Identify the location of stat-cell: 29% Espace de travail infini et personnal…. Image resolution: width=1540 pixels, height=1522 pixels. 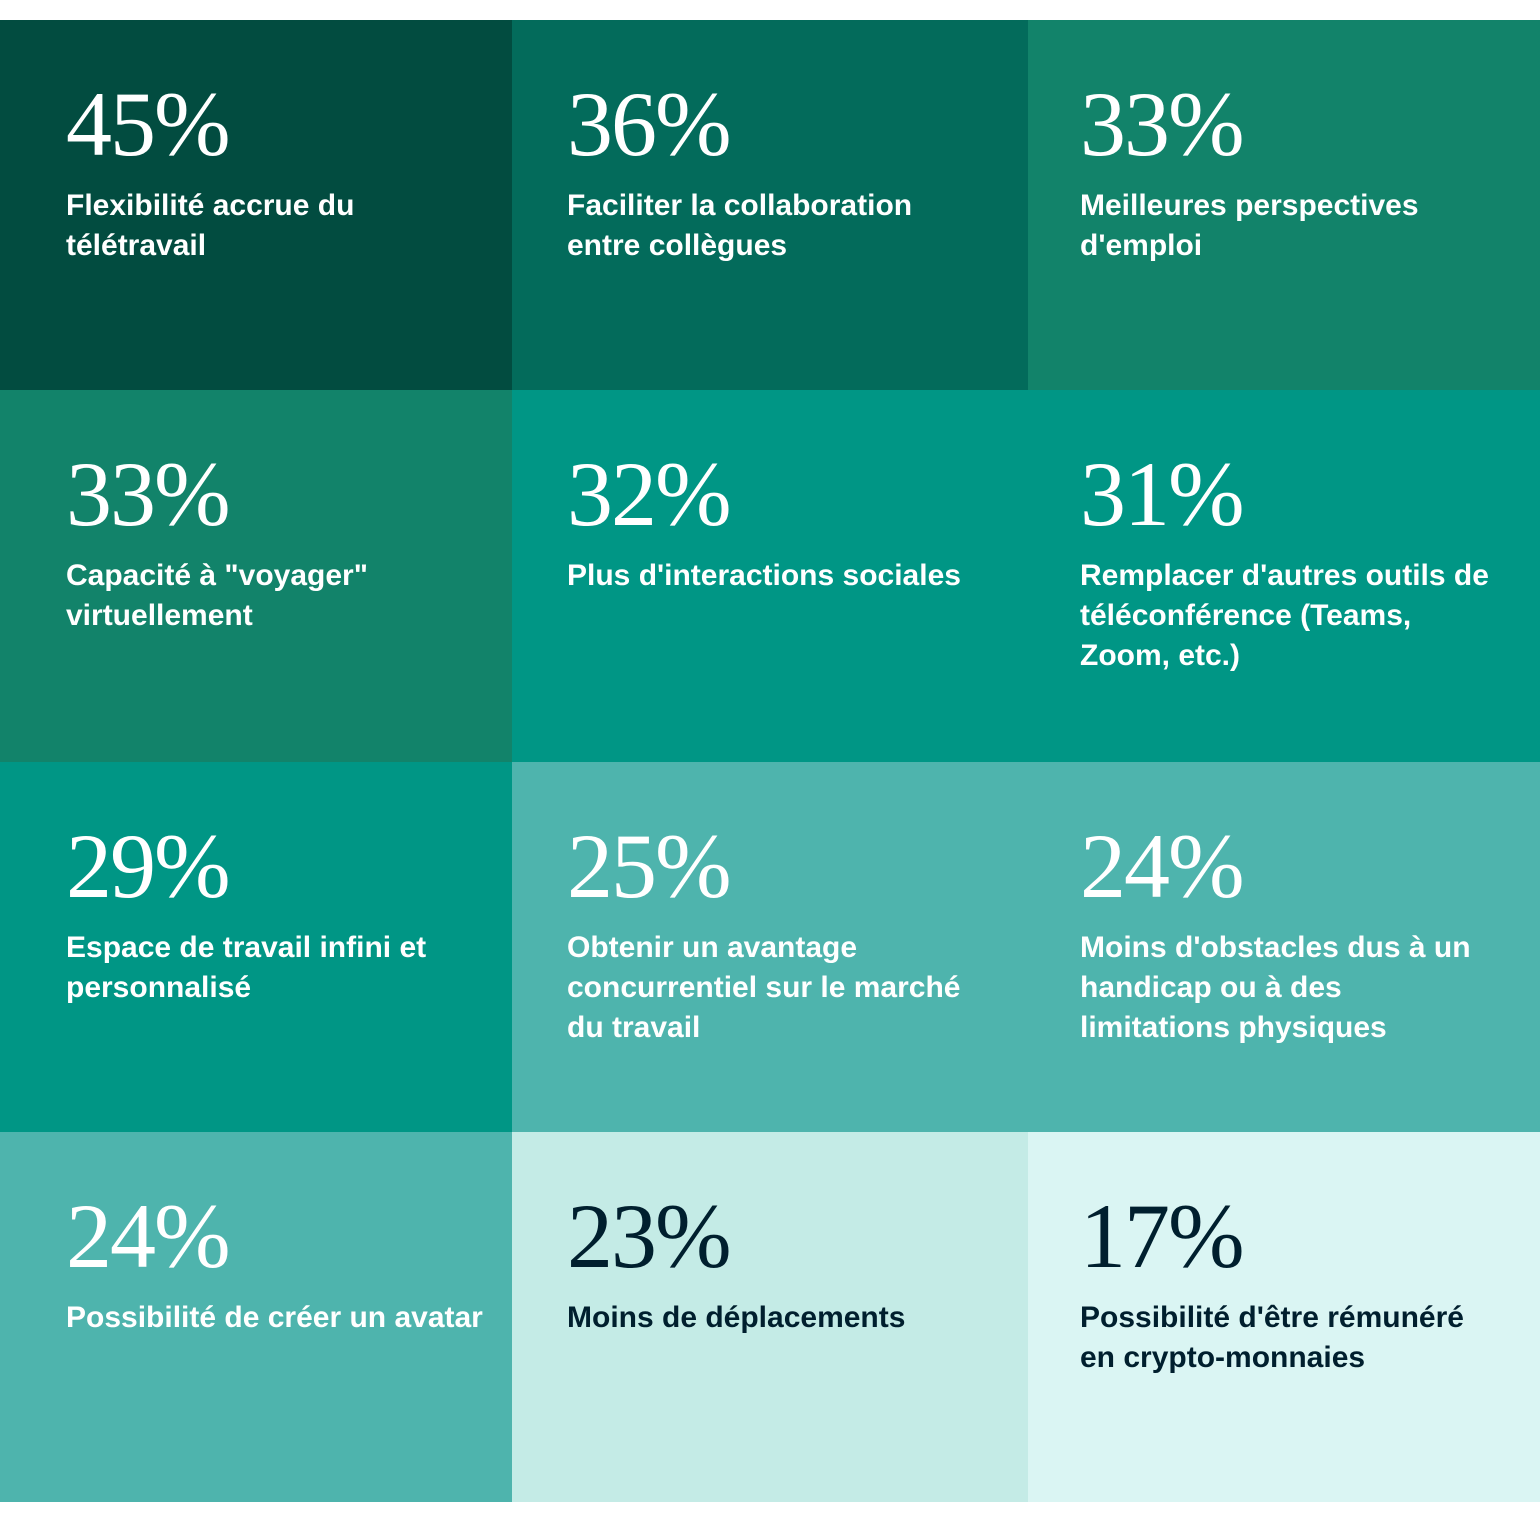
(256, 947).